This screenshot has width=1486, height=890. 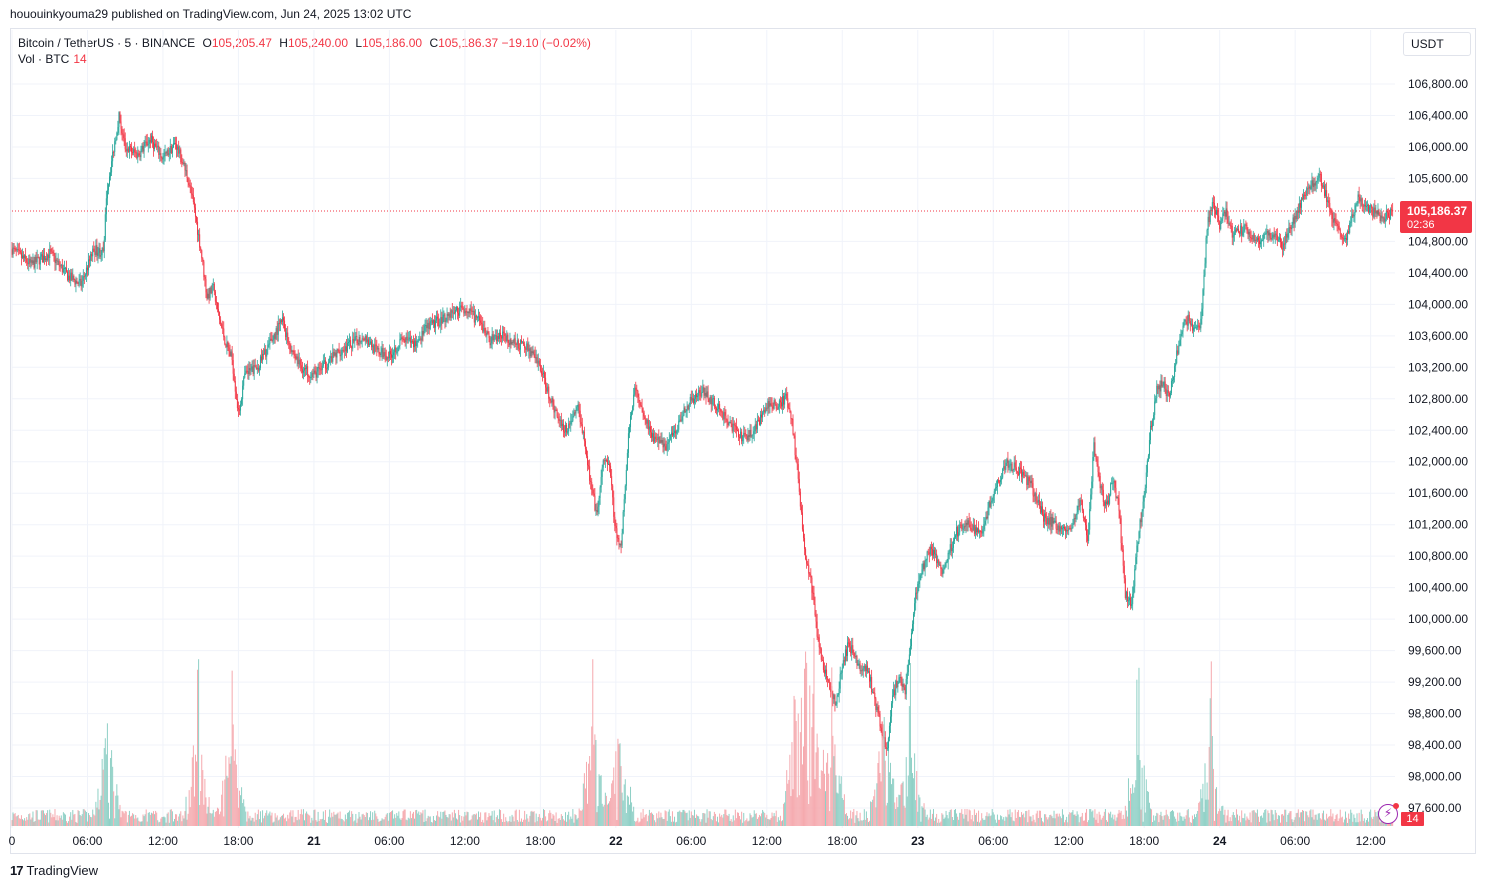 I want to click on flash-icon: ⚡, so click(x=1388, y=814).